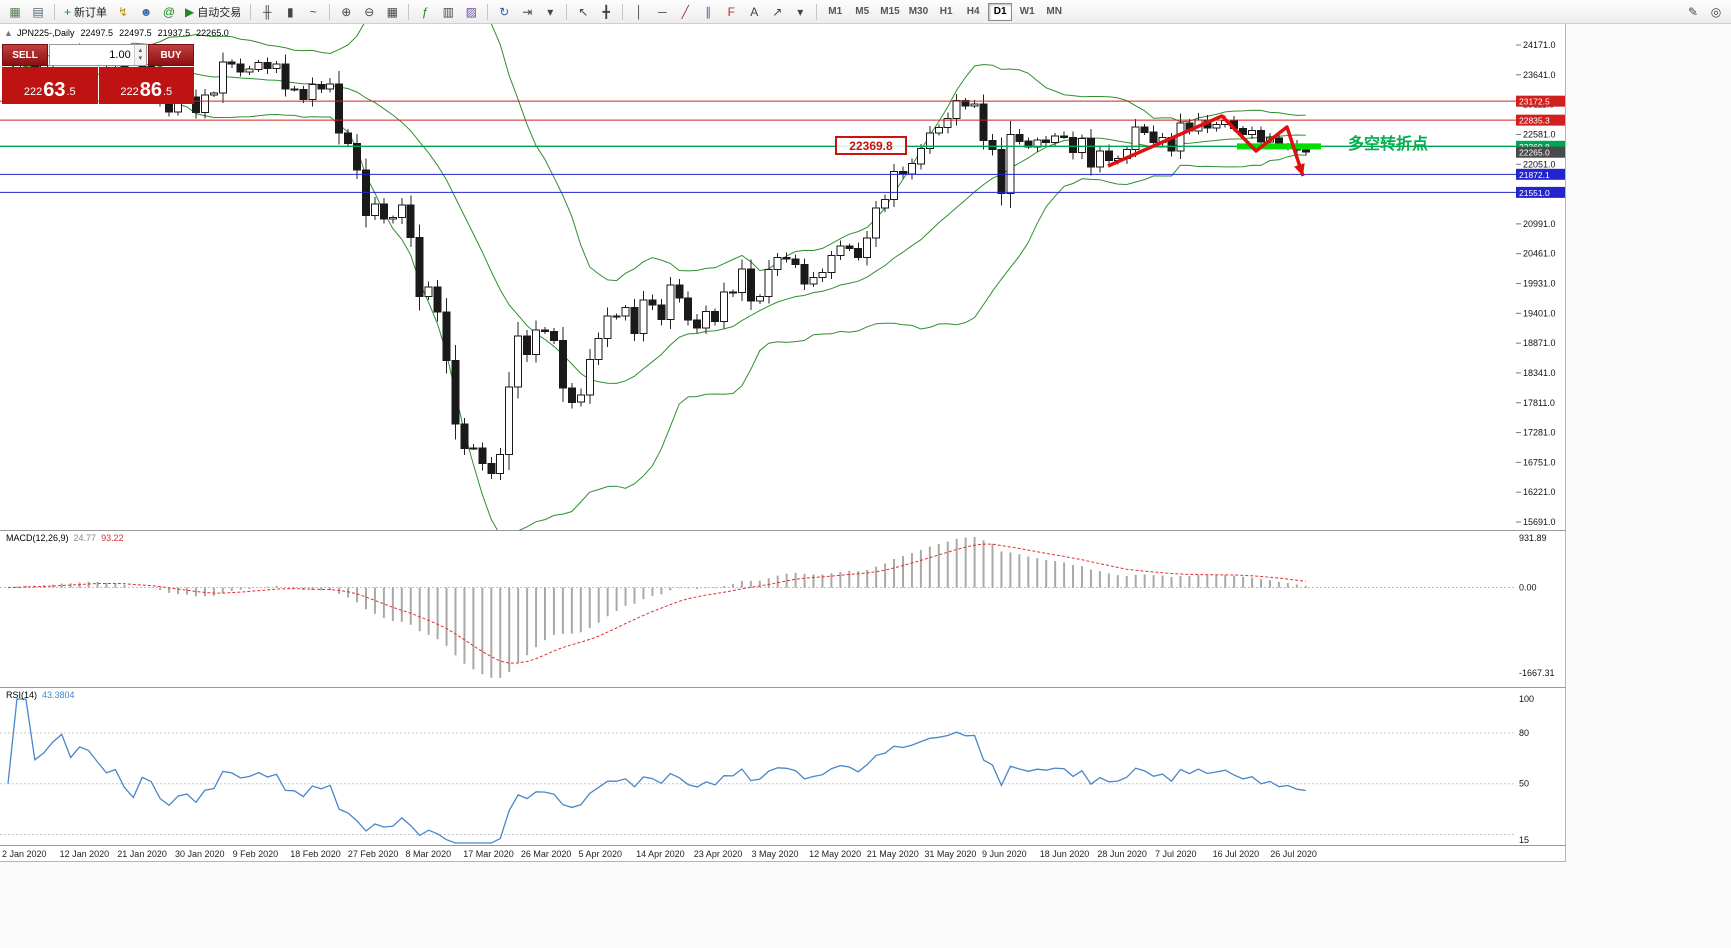  I want to click on timeframe-button-m5: M5, so click(862, 11).